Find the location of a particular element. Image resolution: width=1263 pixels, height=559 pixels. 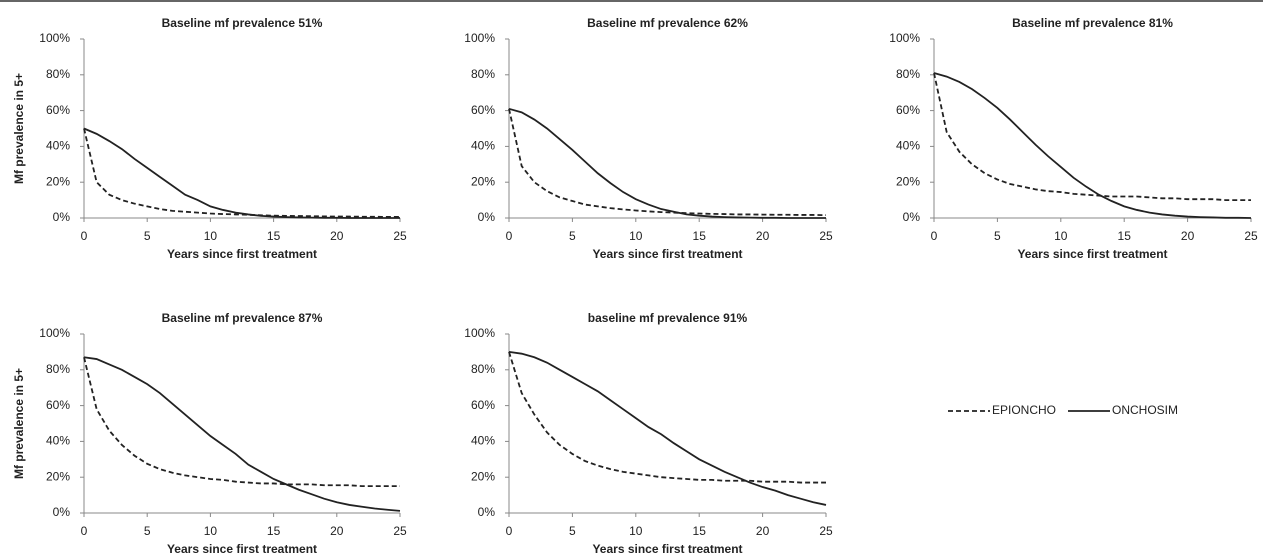

legend-label: EPIONCHO is located at coordinates (1024, 410).